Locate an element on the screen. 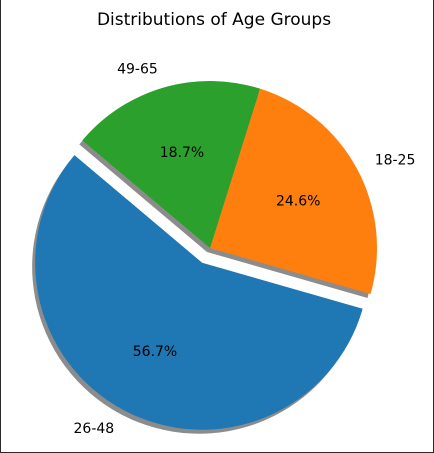 This screenshot has height=453, width=434. slice-label: 49-65 is located at coordinates (137, 69).